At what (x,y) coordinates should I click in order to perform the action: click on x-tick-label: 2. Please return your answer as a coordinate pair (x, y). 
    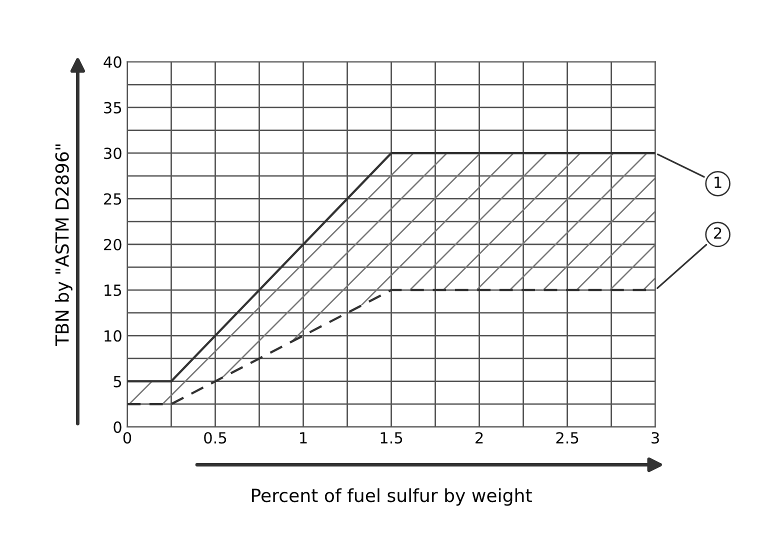
    Looking at the image, I should click on (479, 438).